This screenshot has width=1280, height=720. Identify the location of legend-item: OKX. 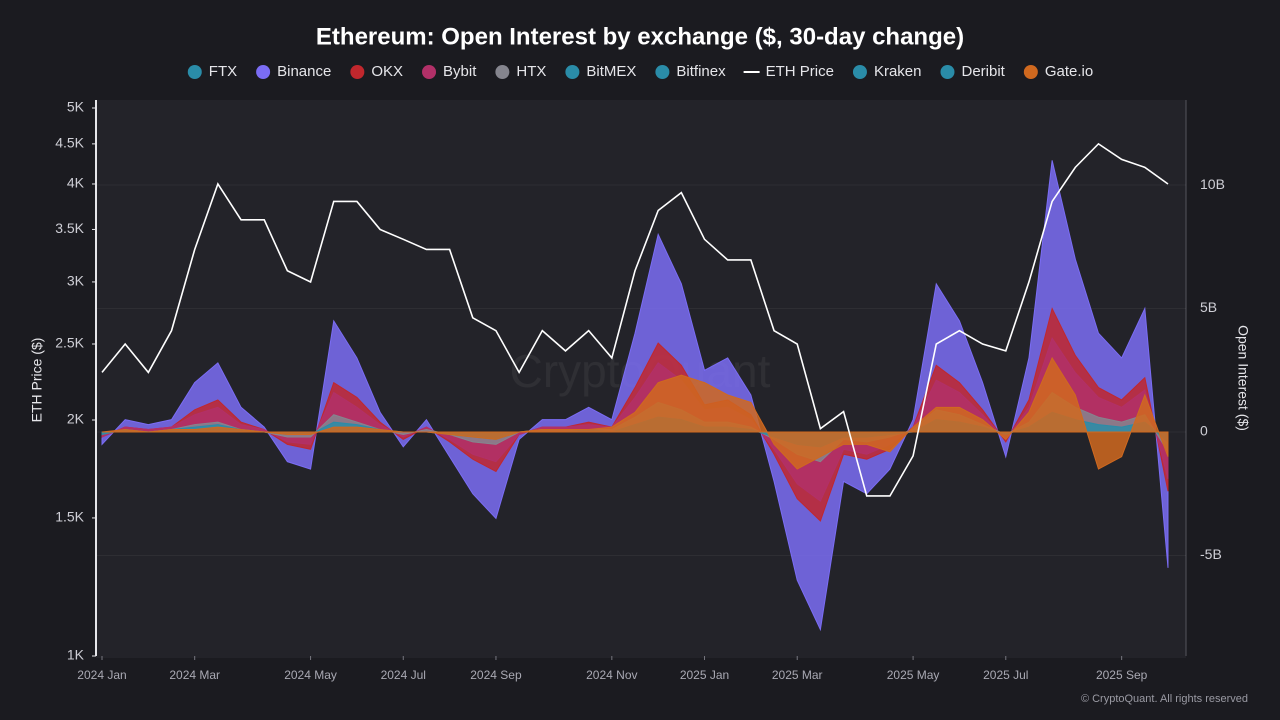
(376, 71).